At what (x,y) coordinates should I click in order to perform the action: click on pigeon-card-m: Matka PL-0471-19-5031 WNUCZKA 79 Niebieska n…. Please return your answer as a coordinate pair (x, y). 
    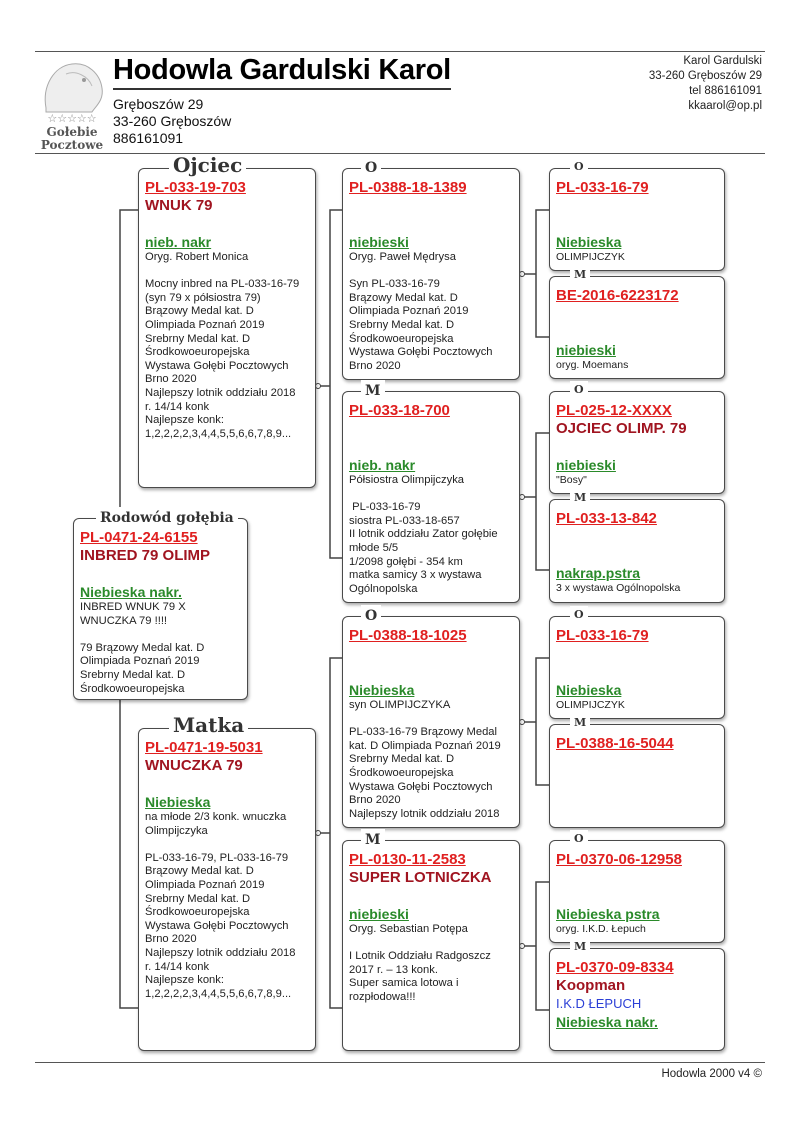
    Looking at the image, I should click on (227, 882).